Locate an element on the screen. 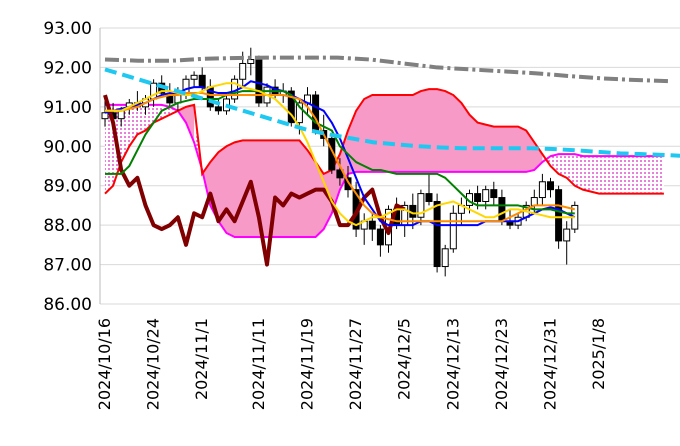 The image size is (680, 446). x-tick-label: 2024/12/31 is located at coordinates (550, 364).